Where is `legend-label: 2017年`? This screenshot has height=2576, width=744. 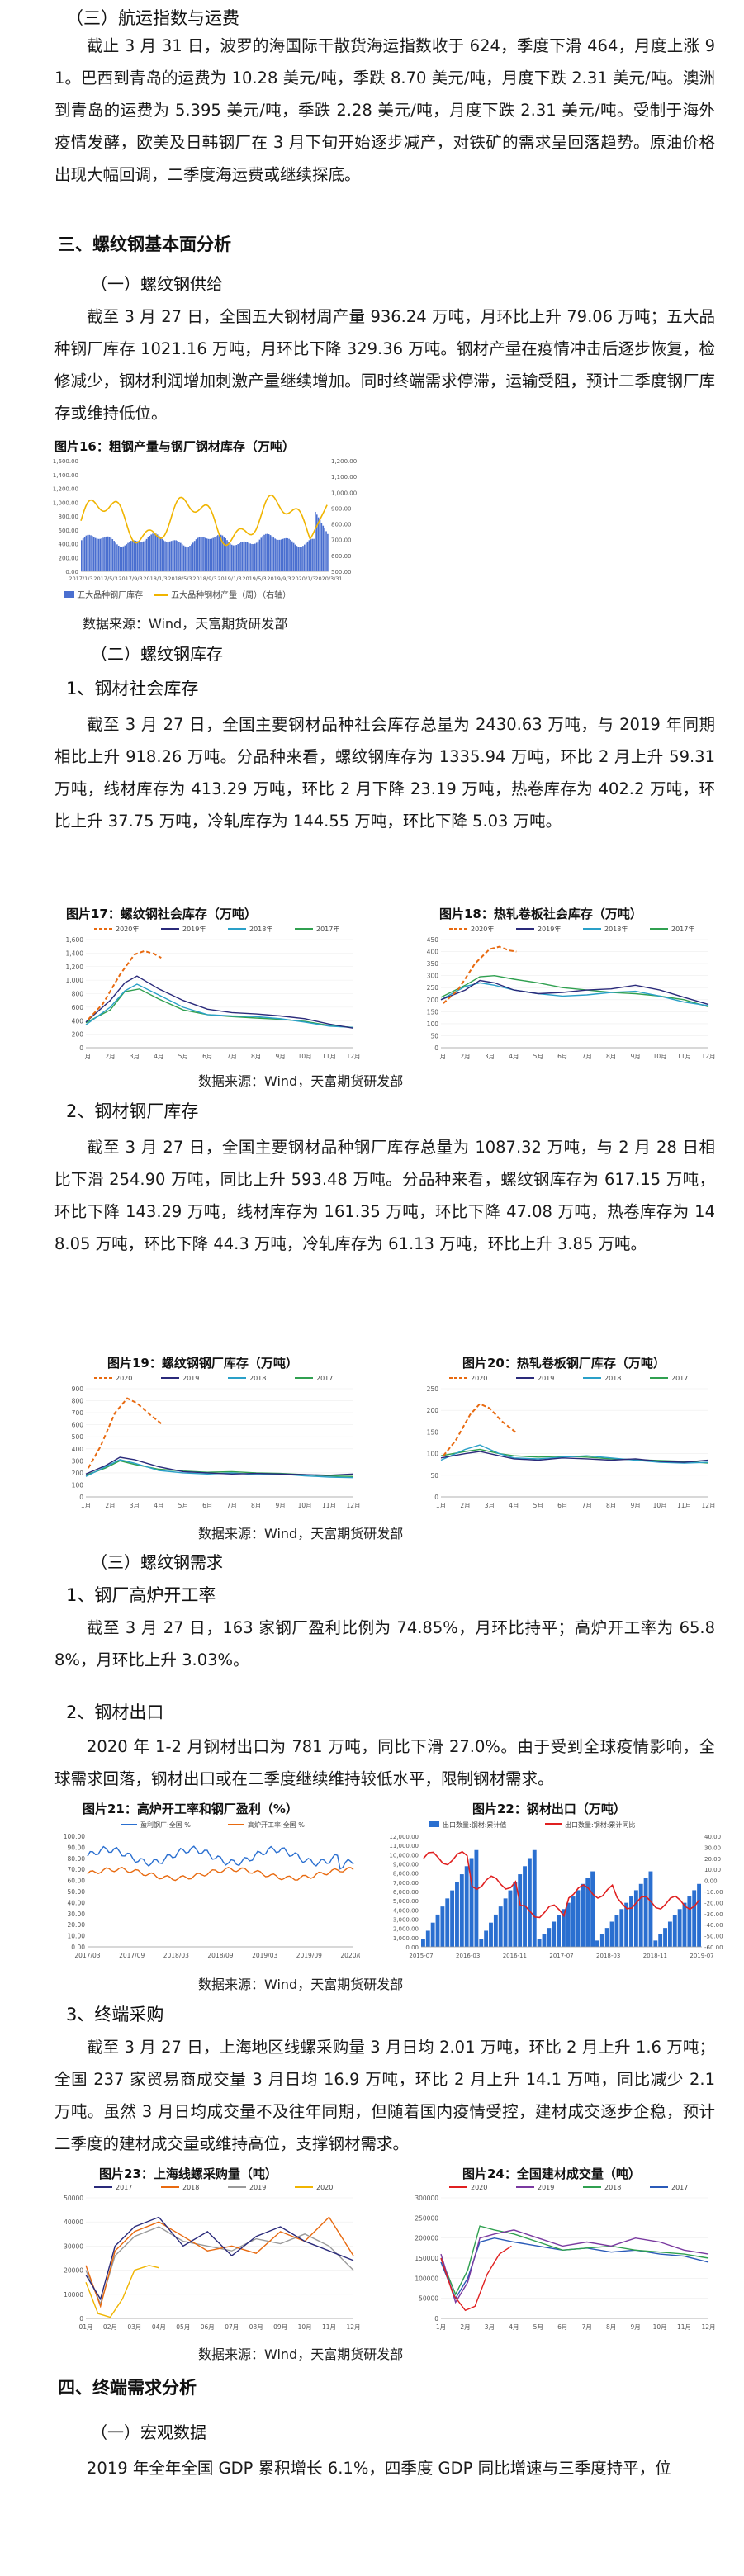 legend-label: 2017年 is located at coordinates (327, 929).